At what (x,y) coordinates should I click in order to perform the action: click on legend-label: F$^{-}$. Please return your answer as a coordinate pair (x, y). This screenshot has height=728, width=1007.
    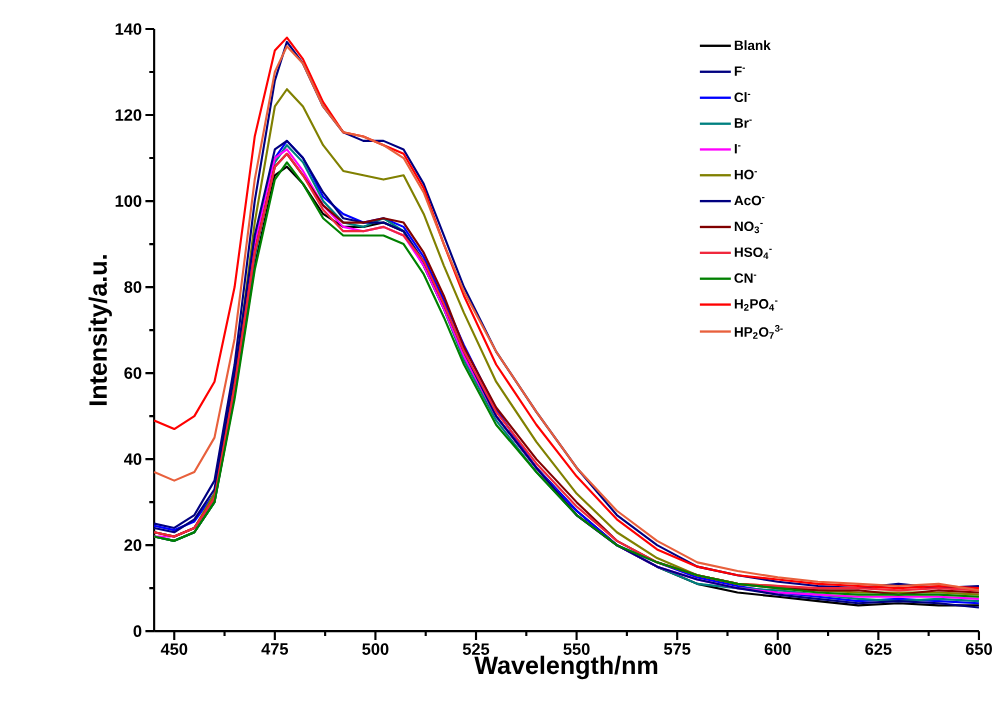
    Looking at the image, I should click on (739, 71).